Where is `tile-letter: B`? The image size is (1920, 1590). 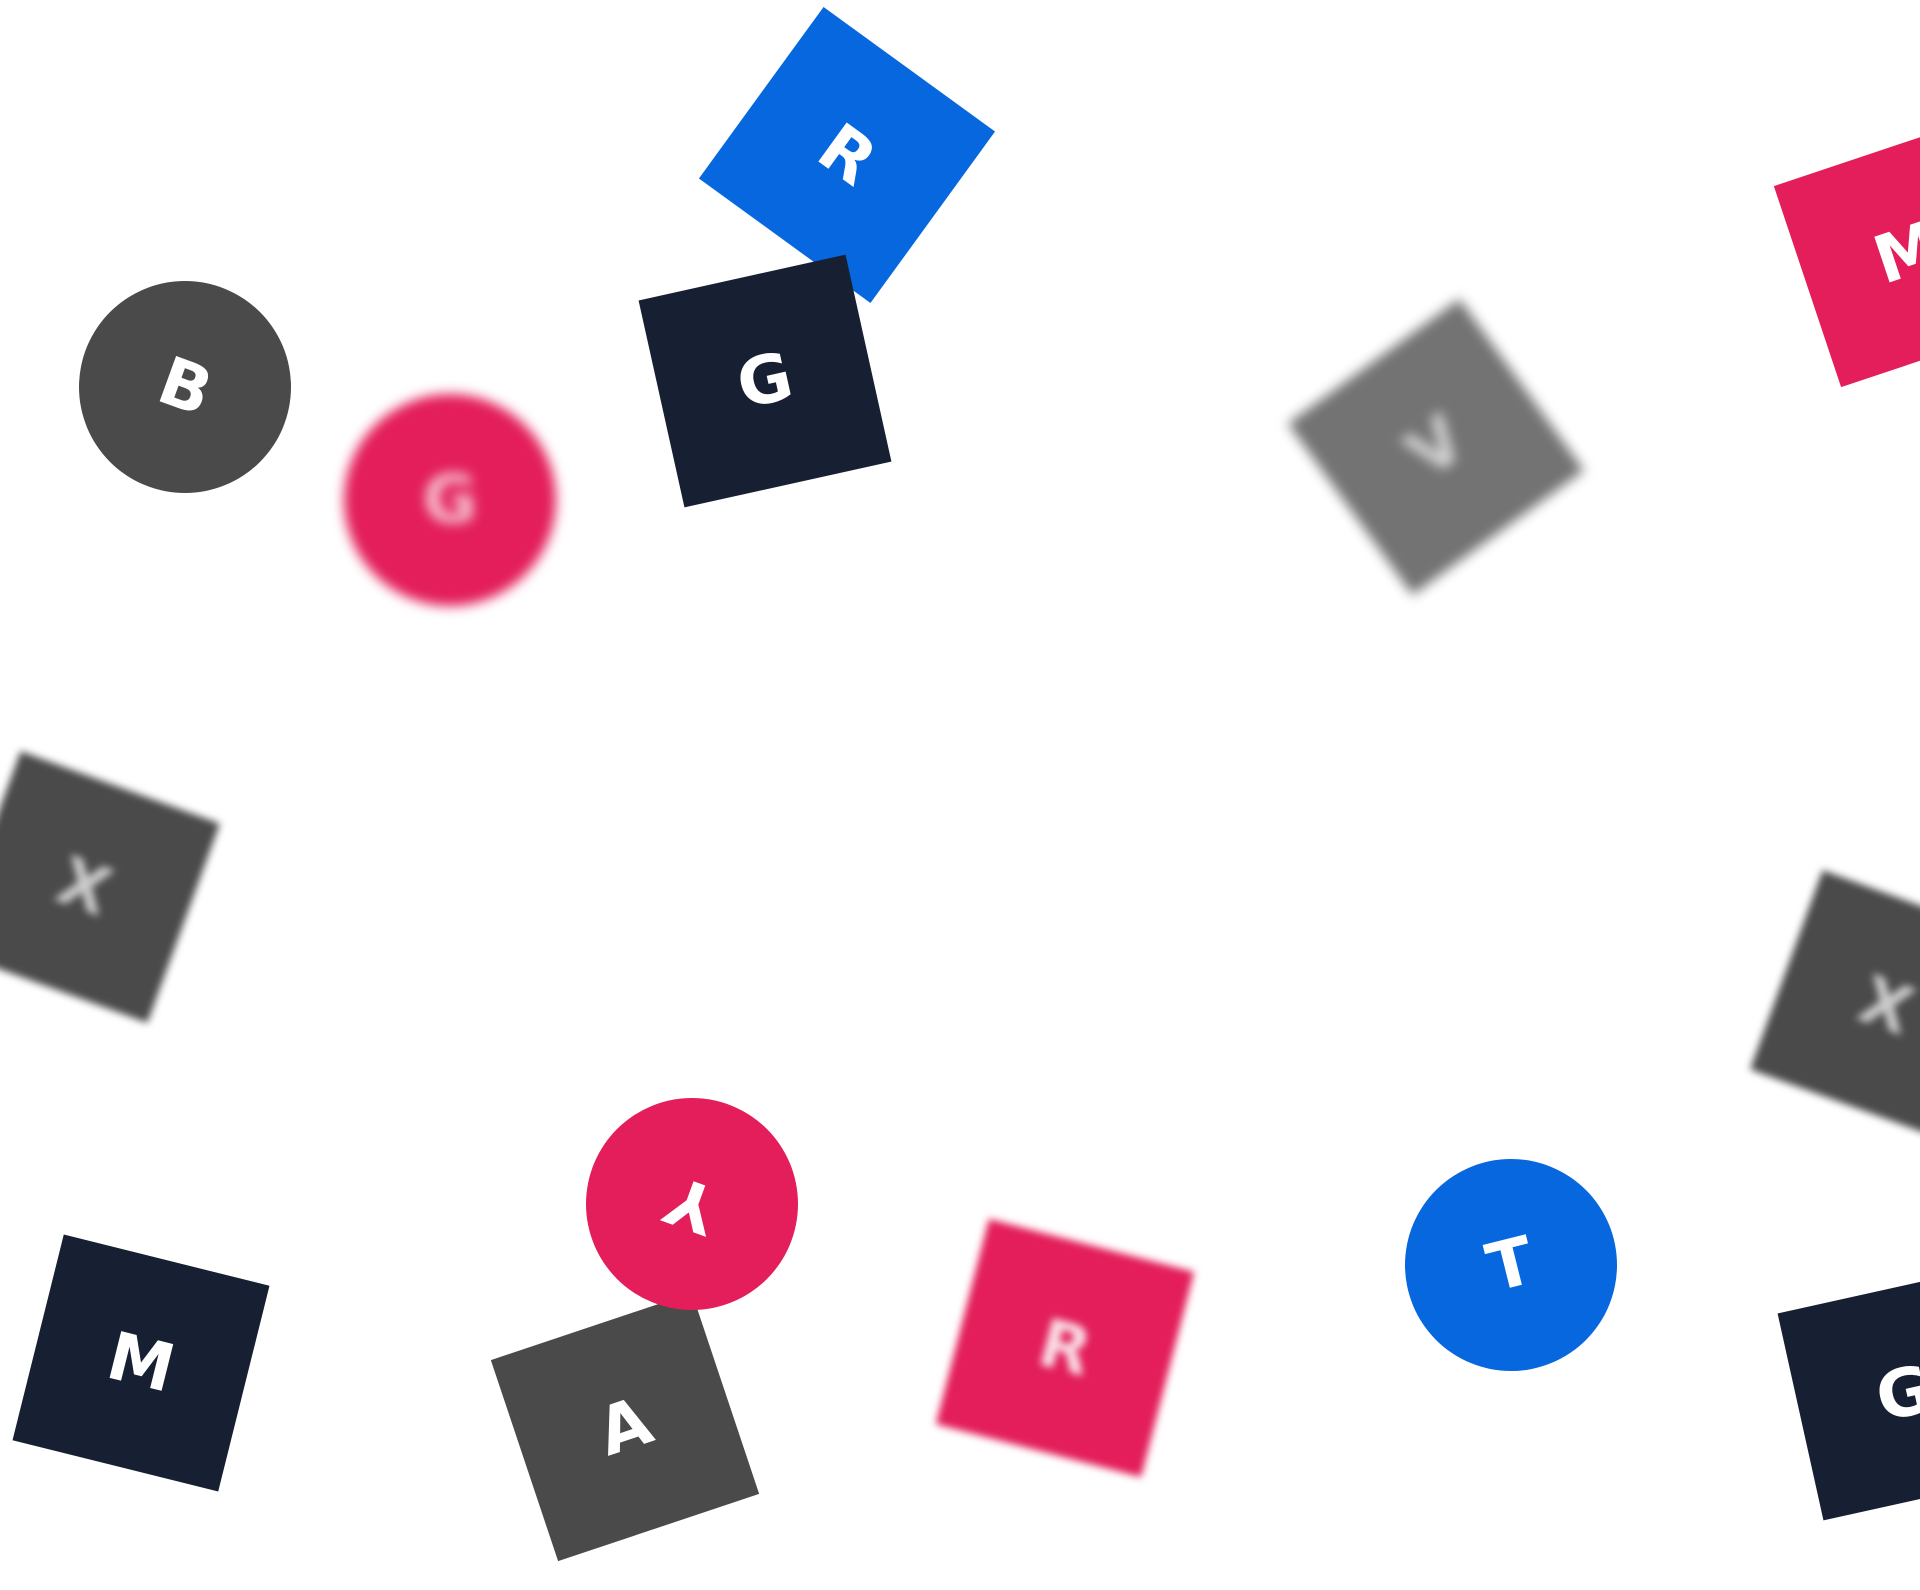
tile-letter: B is located at coordinates (185, 386).